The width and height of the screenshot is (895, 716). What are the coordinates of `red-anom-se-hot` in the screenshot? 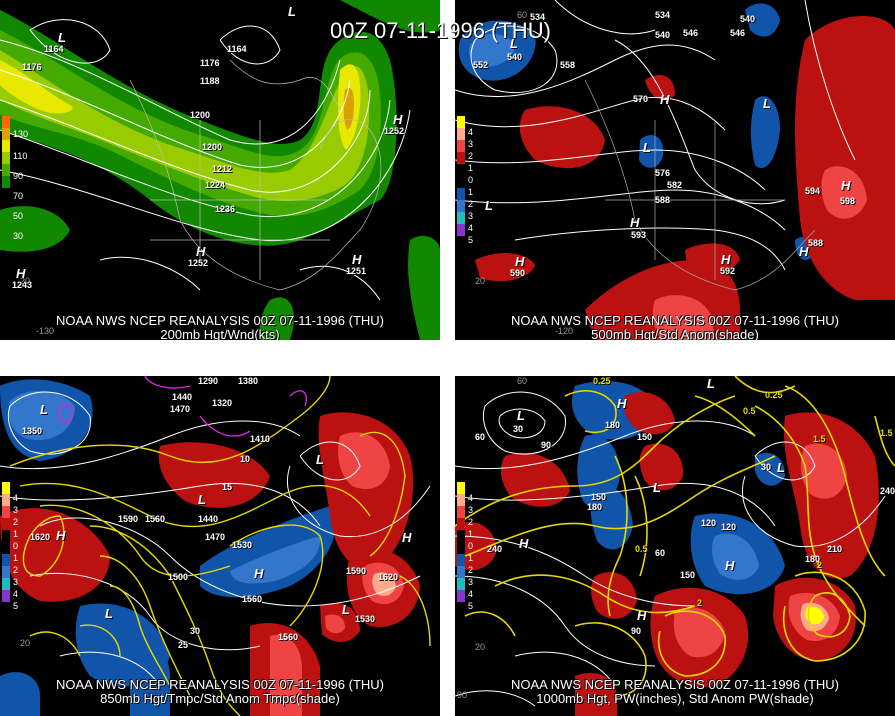 It's located at (384, 584).